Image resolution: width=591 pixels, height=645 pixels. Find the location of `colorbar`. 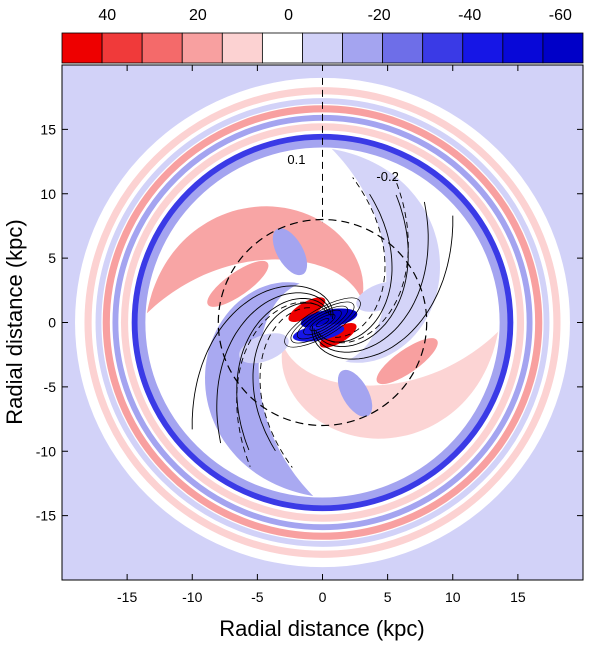

colorbar is located at coordinates (322, 48).